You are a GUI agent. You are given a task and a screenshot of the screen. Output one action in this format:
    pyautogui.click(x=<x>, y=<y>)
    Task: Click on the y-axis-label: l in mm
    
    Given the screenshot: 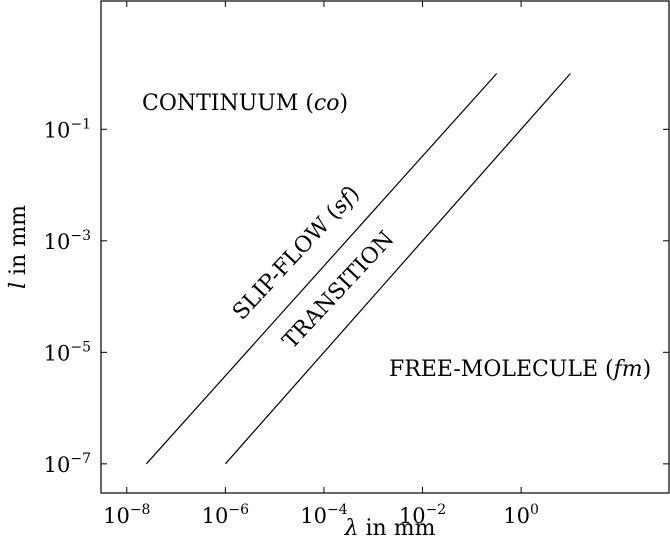 What is the action you would take?
    pyautogui.click(x=18, y=247)
    